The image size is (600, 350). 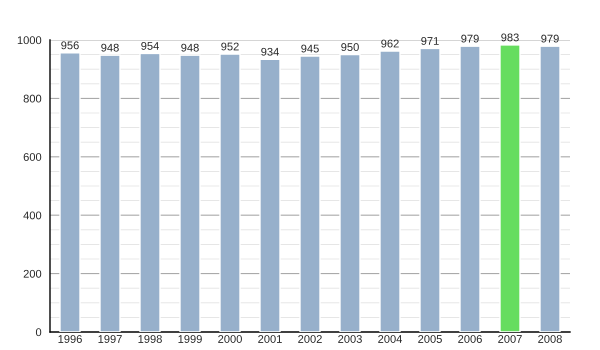 What do you see at coordinates (33, 274) in the screenshot?
I see `y-tick-label: 200` at bounding box center [33, 274].